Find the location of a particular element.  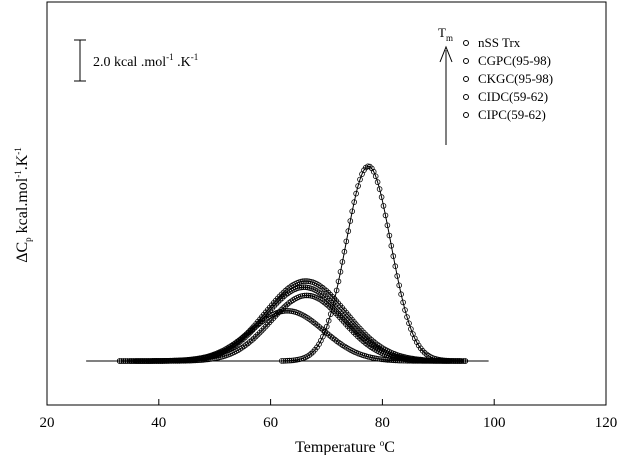

tm-arrow-label: Tm is located at coordinates (445, 34).